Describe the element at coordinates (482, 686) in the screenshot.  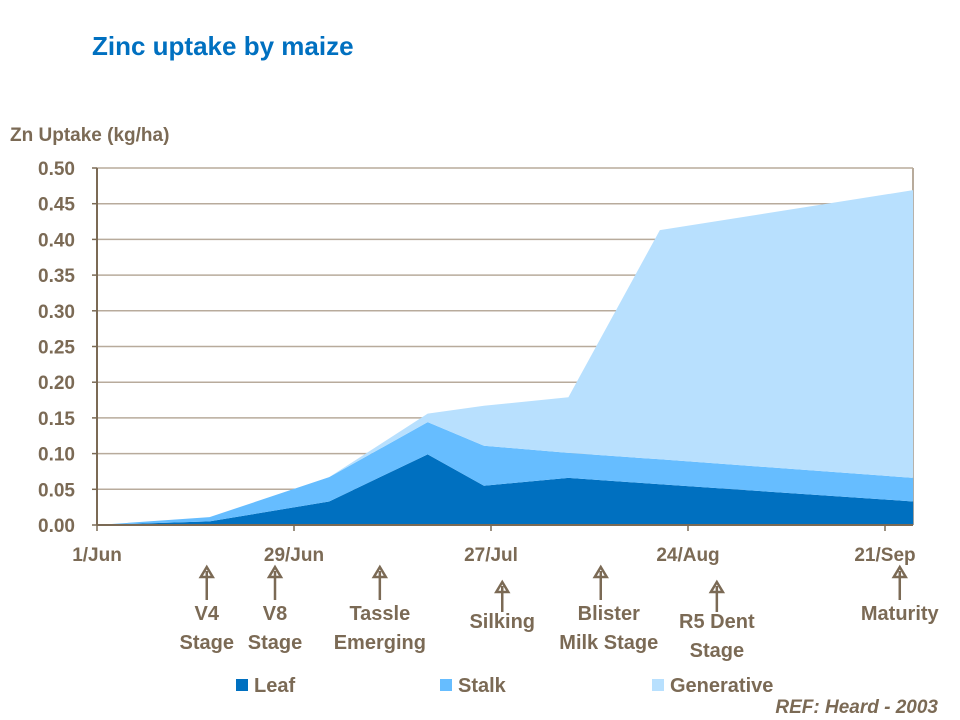
I see `legend-label: Stalk` at that location.